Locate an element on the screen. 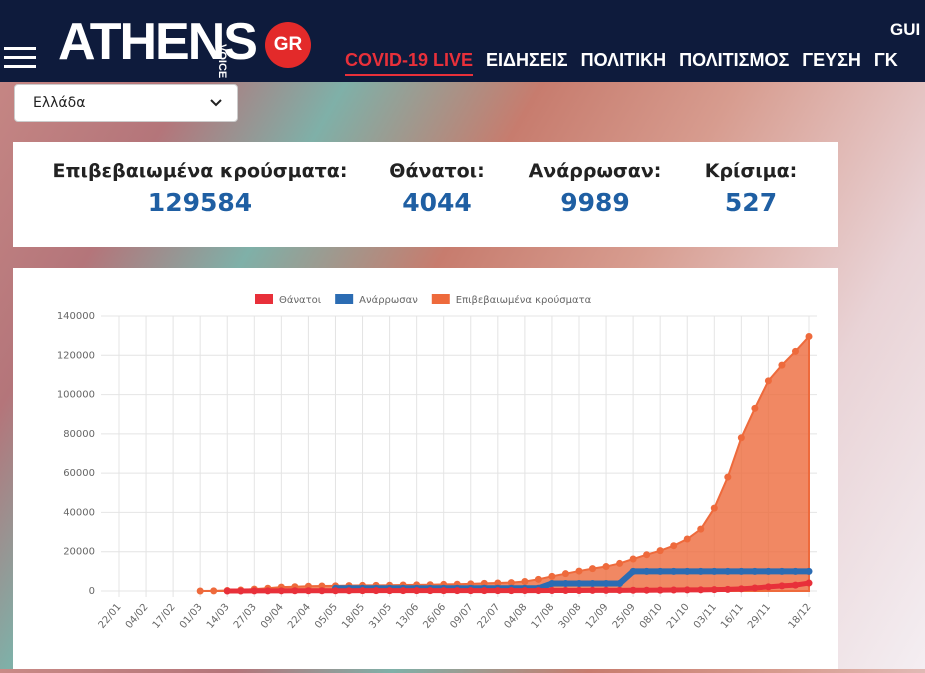  stat-label: Ανάρρωσαν: is located at coordinates (595, 171).